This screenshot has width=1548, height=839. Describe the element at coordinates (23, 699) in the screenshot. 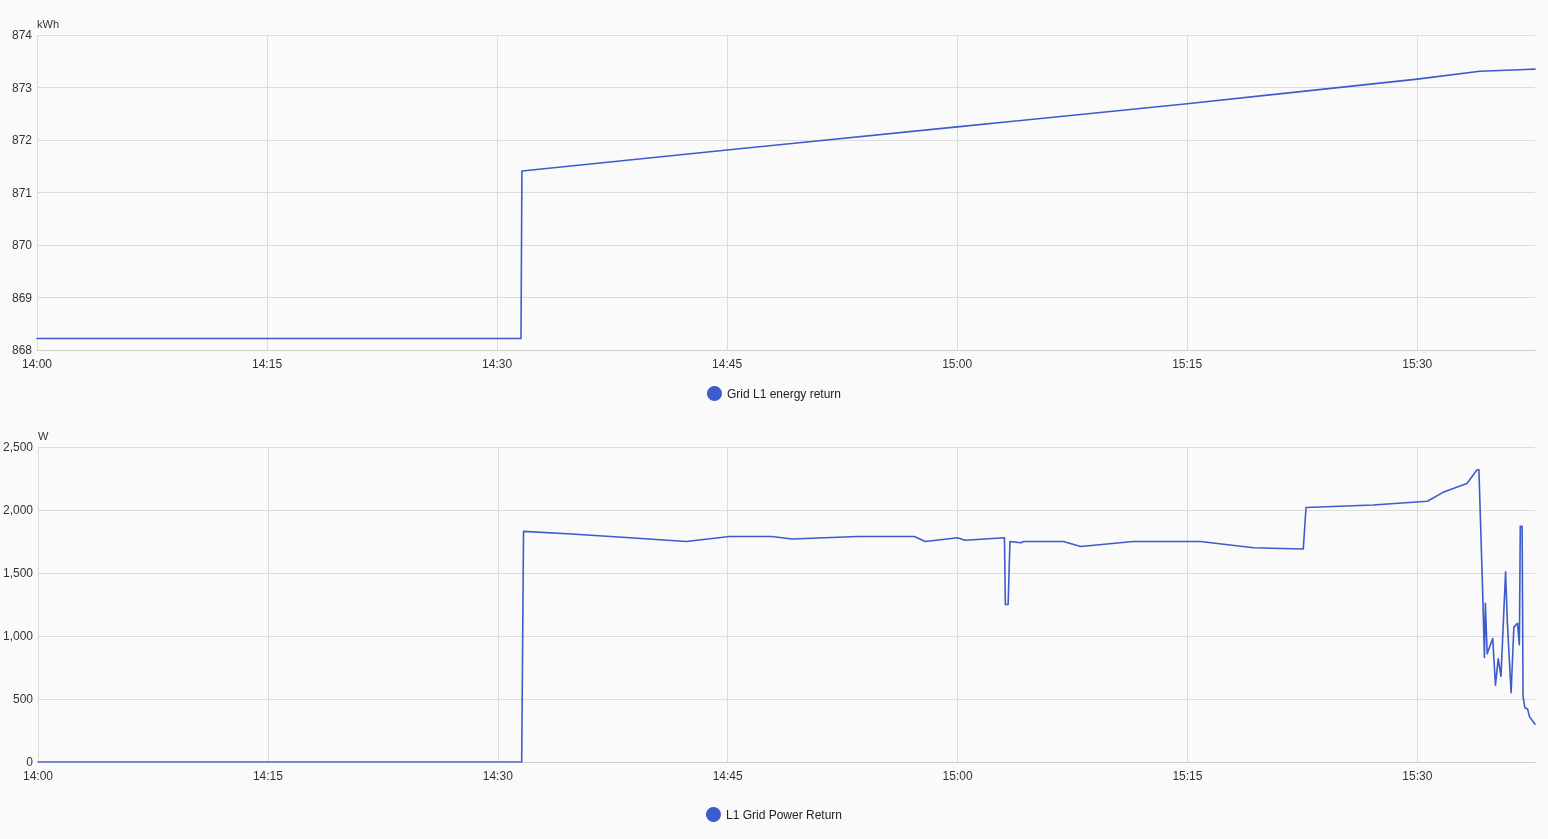

I see `y-tick-label: 500` at that location.